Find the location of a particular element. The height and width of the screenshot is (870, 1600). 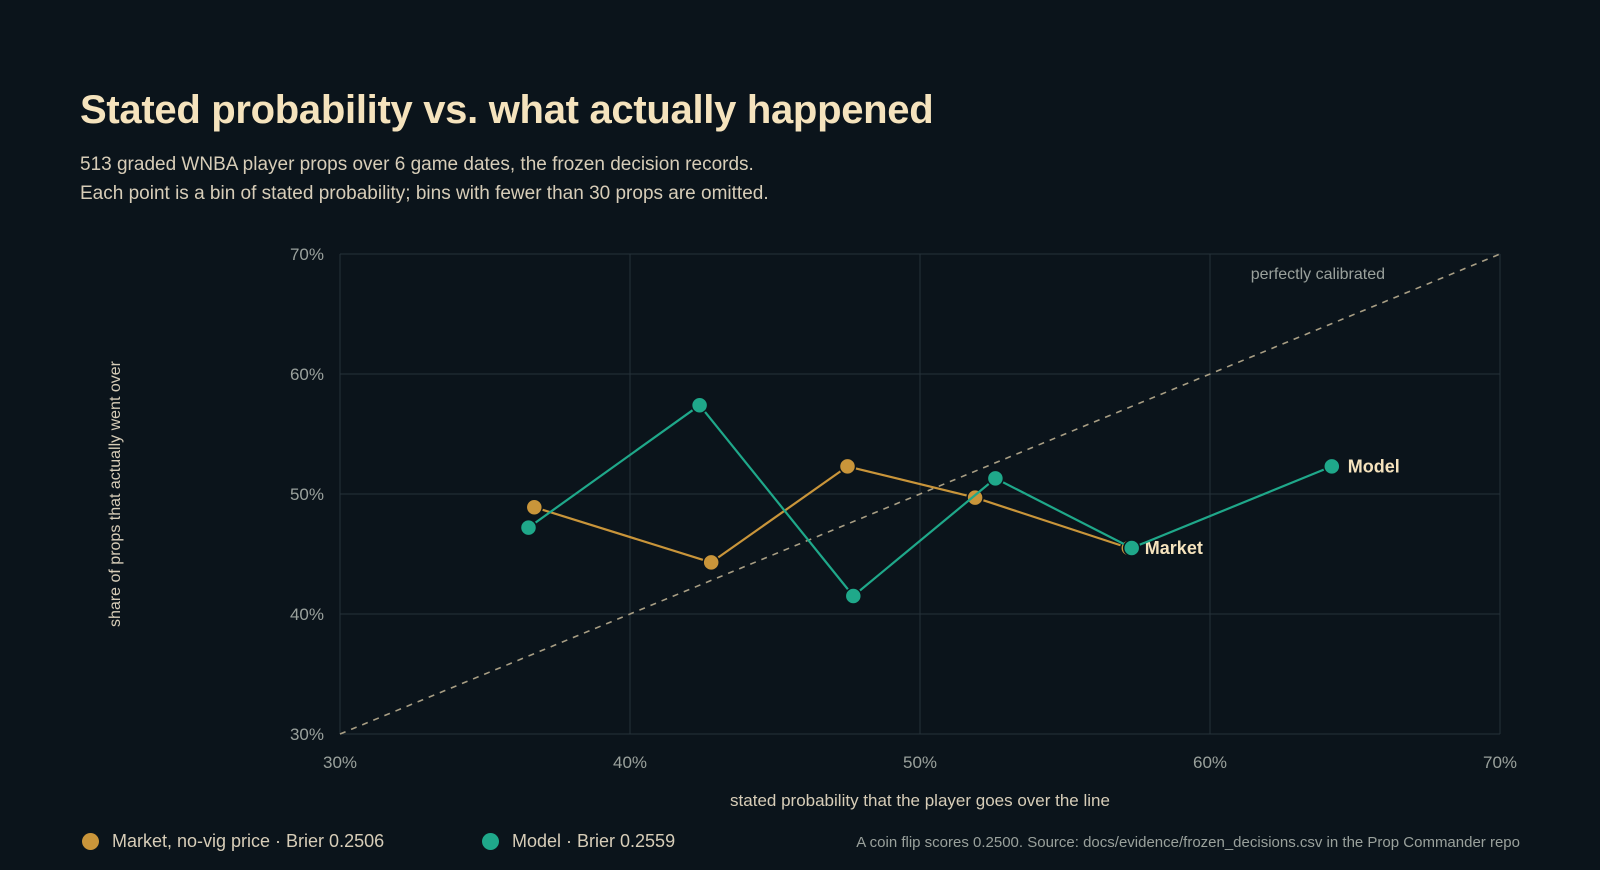

y-tick-label: 60% is located at coordinates (307, 374).